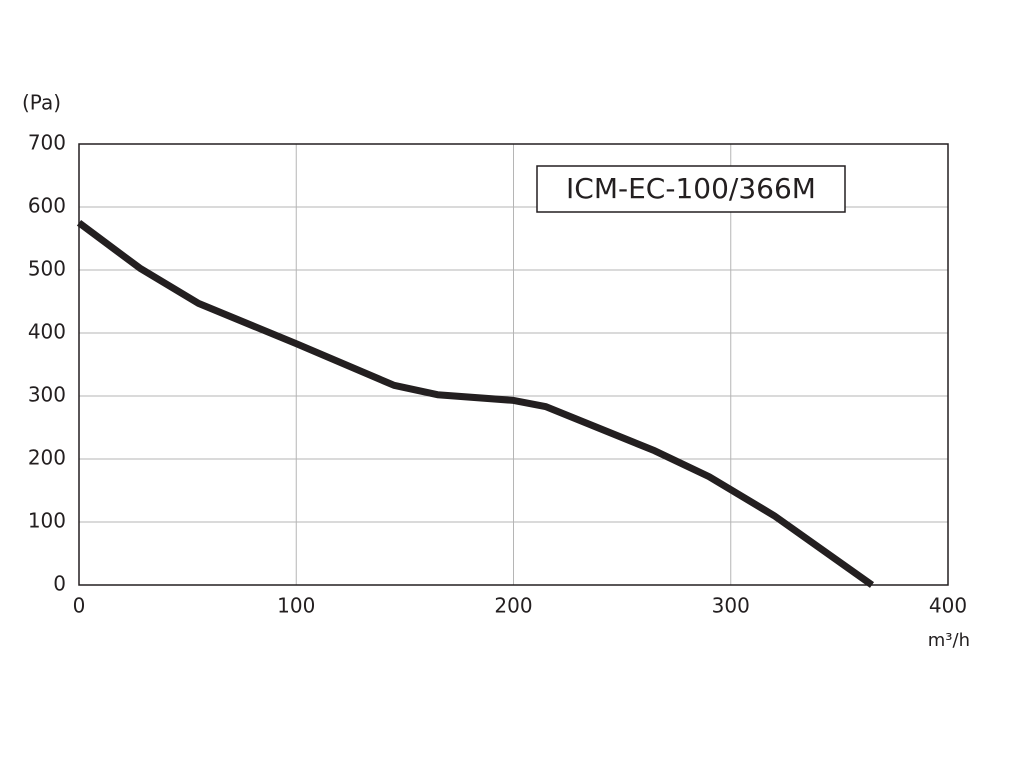 The width and height of the screenshot is (1024, 768). Describe the element at coordinates (47, 269) in the screenshot. I see `y-tick-label: 500` at that location.